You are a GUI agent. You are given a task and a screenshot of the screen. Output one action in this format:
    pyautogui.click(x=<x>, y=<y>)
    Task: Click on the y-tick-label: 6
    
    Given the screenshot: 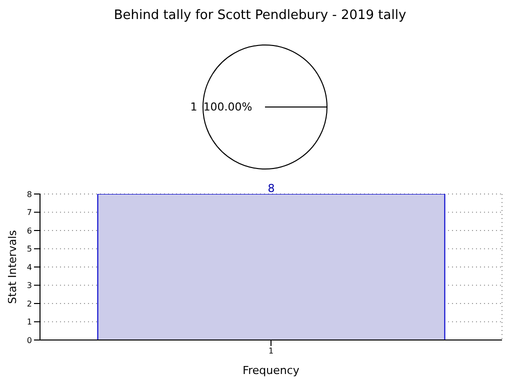 What is the action you would take?
    pyautogui.click(x=29, y=231)
    